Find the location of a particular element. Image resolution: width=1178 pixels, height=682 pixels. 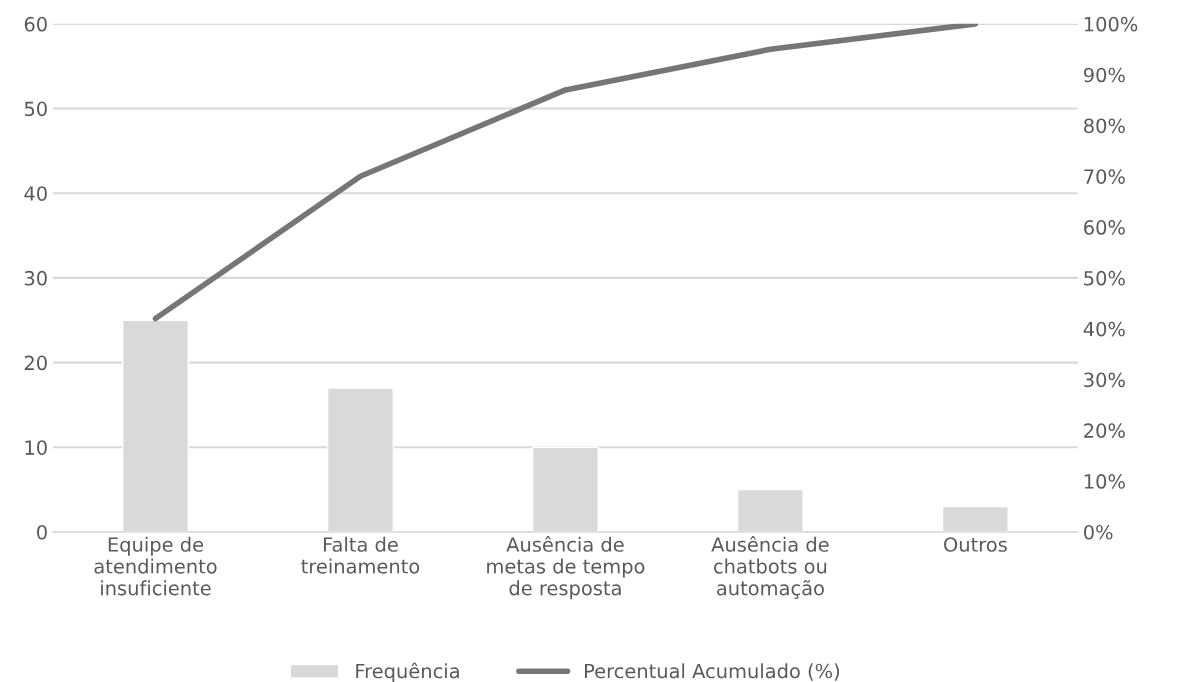

legend-label: Percentual Acumulado (%) is located at coordinates (712, 672).